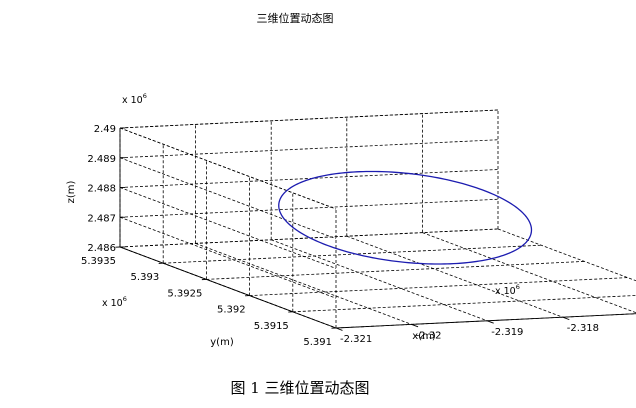 Image resolution: width=636 pixels, height=408 pixels. Describe the element at coordinates (507, 332) in the screenshot. I see `x-tick-label: -2.319` at that location.